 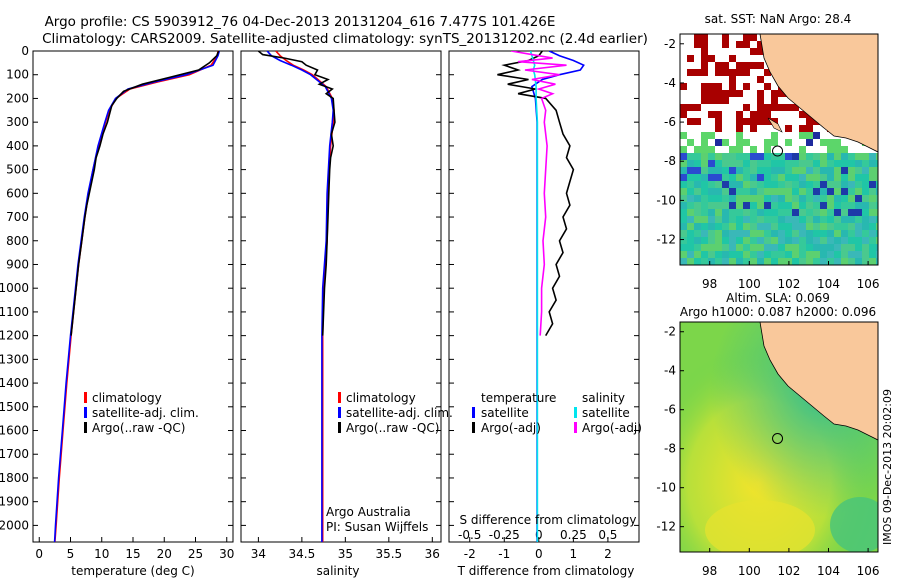 I want to click on map-y-tick-label: -10, so click(x=666, y=200).